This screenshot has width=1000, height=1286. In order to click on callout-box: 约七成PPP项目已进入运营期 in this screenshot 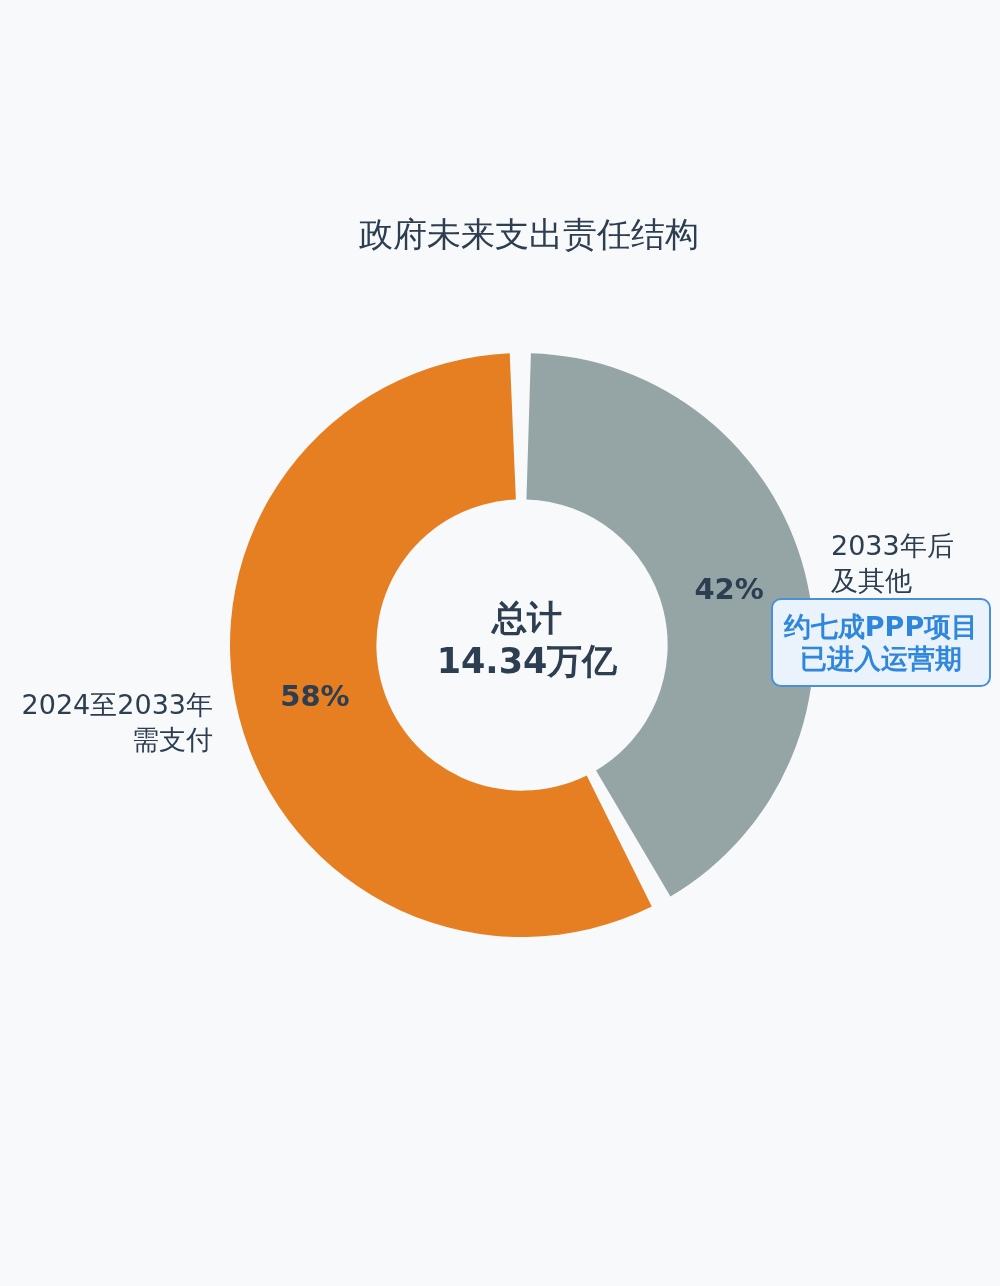, I will do `click(881, 642)`.